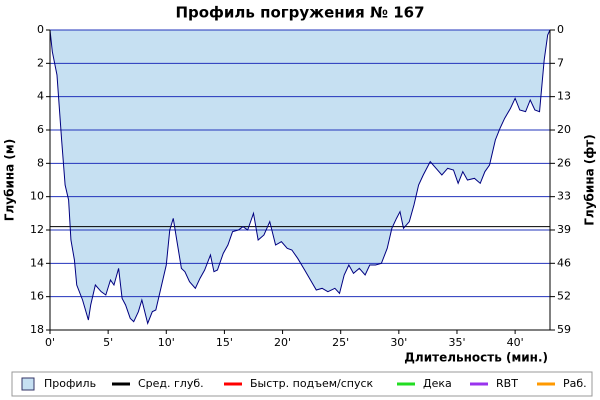 Image resolution: width=600 pixels, height=400 pixels. What do you see at coordinates (564, 96) in the screenshot?
I see `y2-tick-label: 13` at bounding box center [564, 96].